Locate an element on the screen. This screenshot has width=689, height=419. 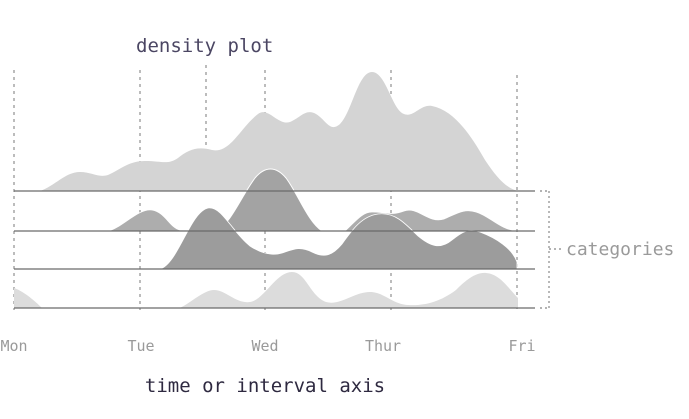
day-labels: Mon Tue Wed Thur Fri is located at coordinates (267, 346).